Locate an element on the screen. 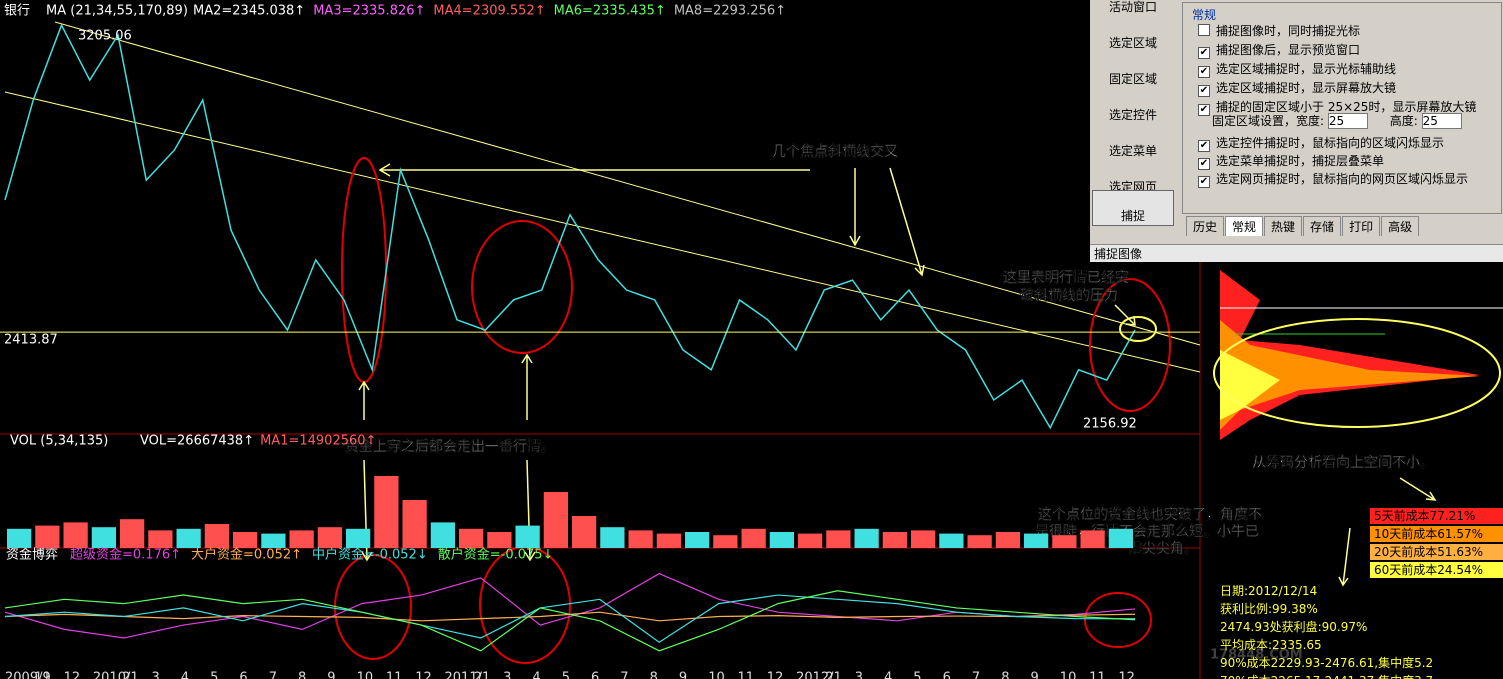 This screenshot has height=679, width=1503. tool-button: 捕捉 is located at coordinates (1133, 208).